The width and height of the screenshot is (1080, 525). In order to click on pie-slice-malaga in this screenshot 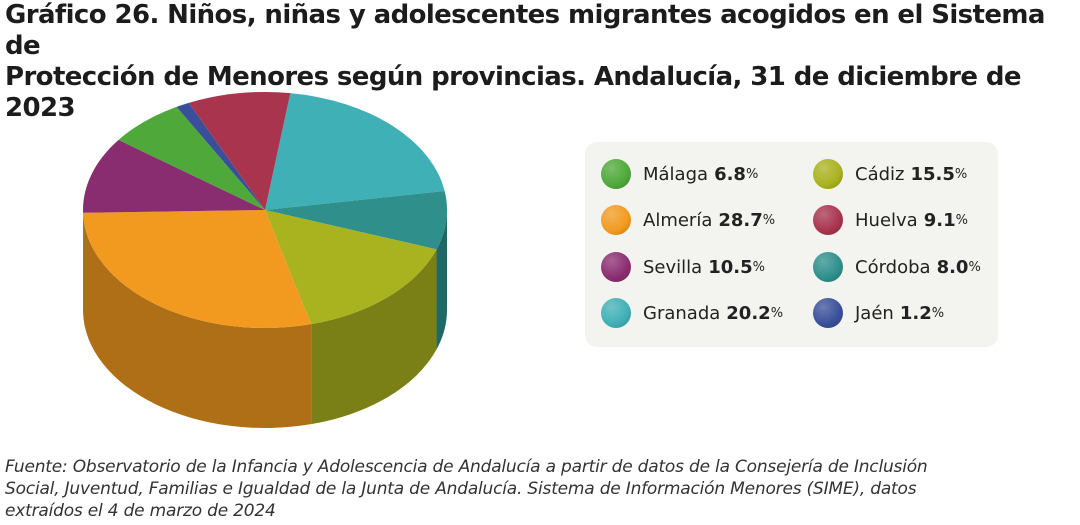, I will do `click(191, 158)`.